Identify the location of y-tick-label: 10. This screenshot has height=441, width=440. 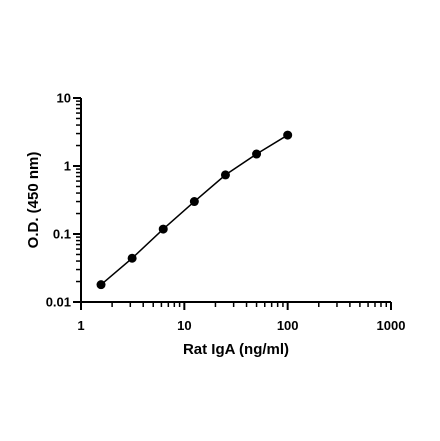
(64, 98).